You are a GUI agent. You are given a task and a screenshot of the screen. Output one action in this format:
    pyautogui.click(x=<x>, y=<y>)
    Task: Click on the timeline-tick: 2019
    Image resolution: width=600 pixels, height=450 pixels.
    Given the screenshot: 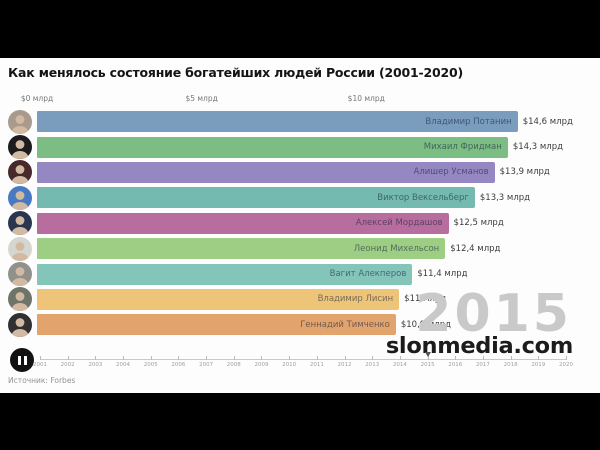 What is the action you would take?
    pyautogui.click(x=538, y=362)
    